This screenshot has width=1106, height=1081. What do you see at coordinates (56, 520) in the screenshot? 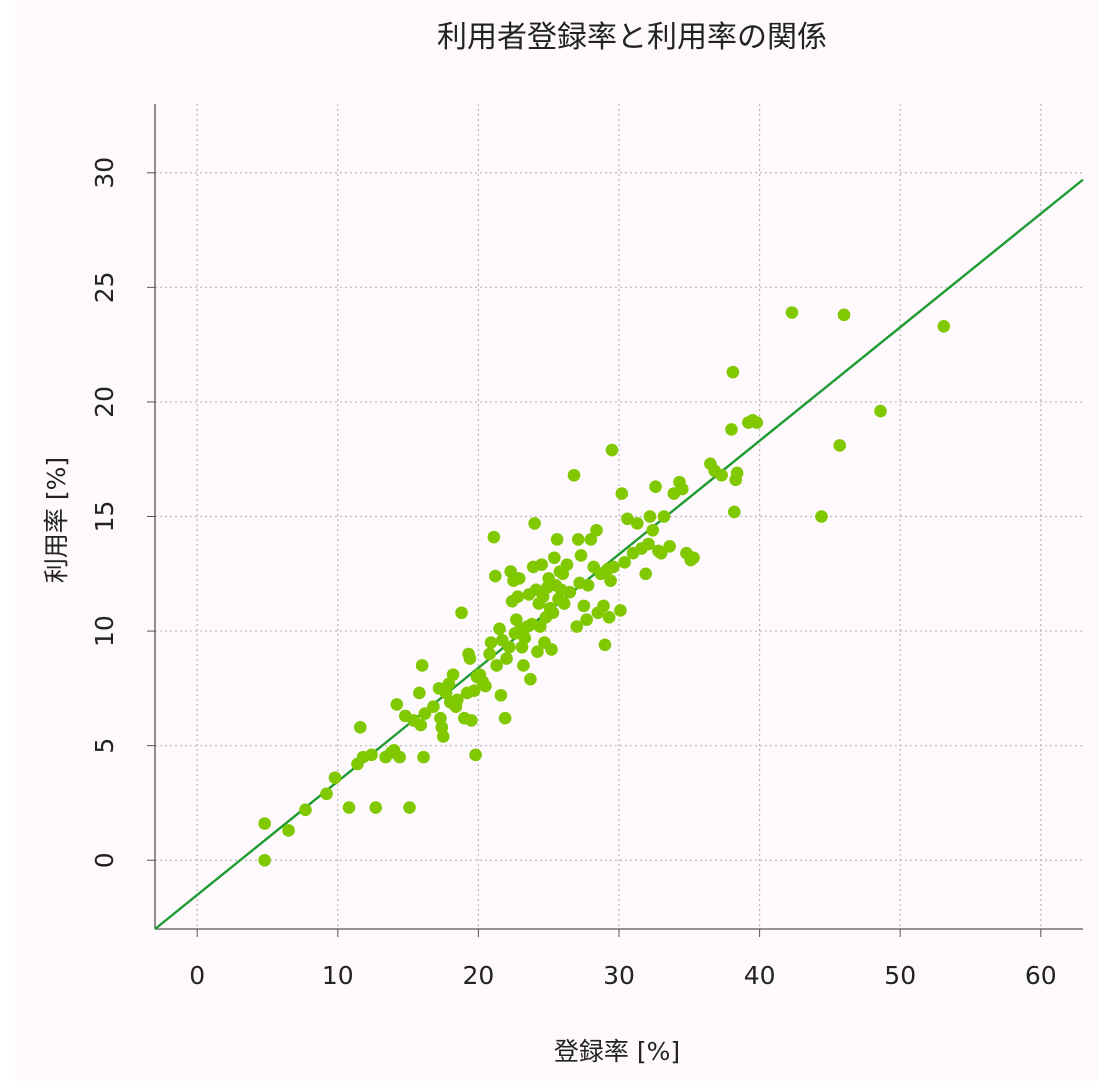
I see `y-axis-label: 利用率 [%]` at bounding box center [56, 520].